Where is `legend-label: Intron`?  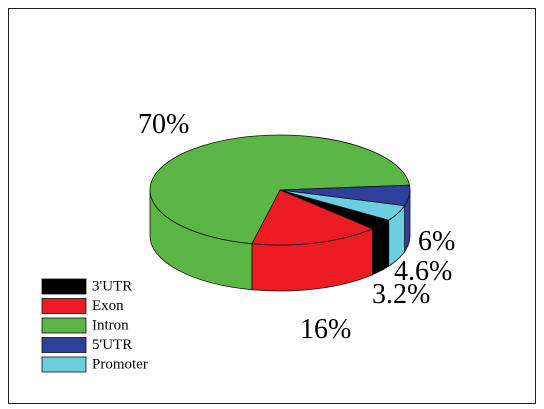 legend-label: Intron is located at coordinates (110, 325).